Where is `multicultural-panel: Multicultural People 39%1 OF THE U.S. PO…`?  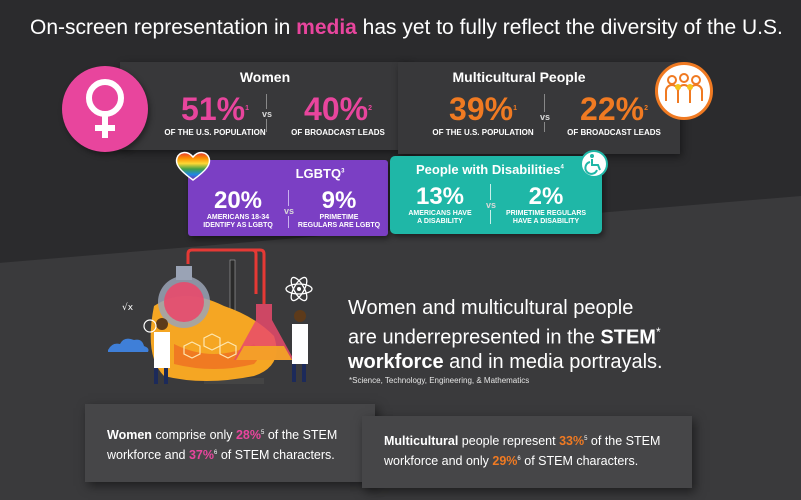 multicultural-panel: Multicultural People 39%1 OF THE U.S. PO… is located at coordinates (539, 108).